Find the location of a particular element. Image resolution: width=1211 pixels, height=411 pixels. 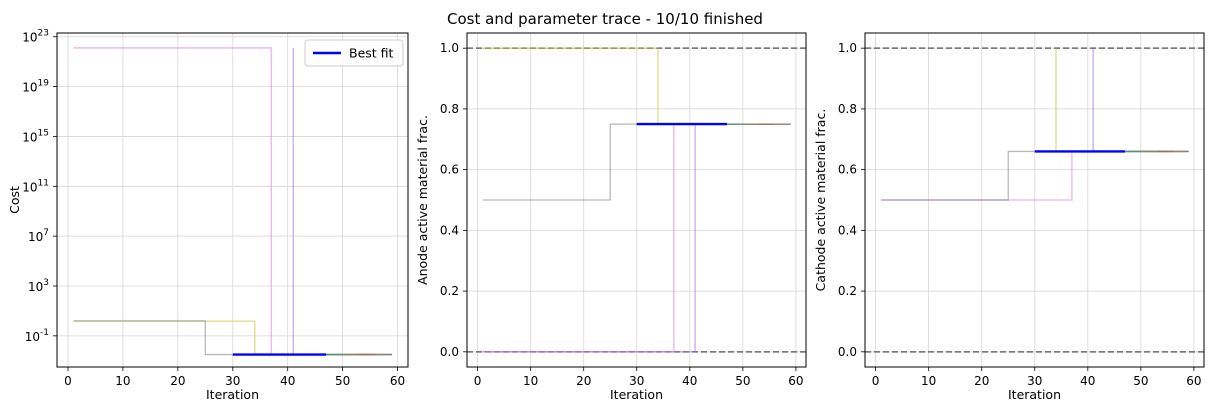

y-tick-exponent: 7 is located at coordinates (46, 233).